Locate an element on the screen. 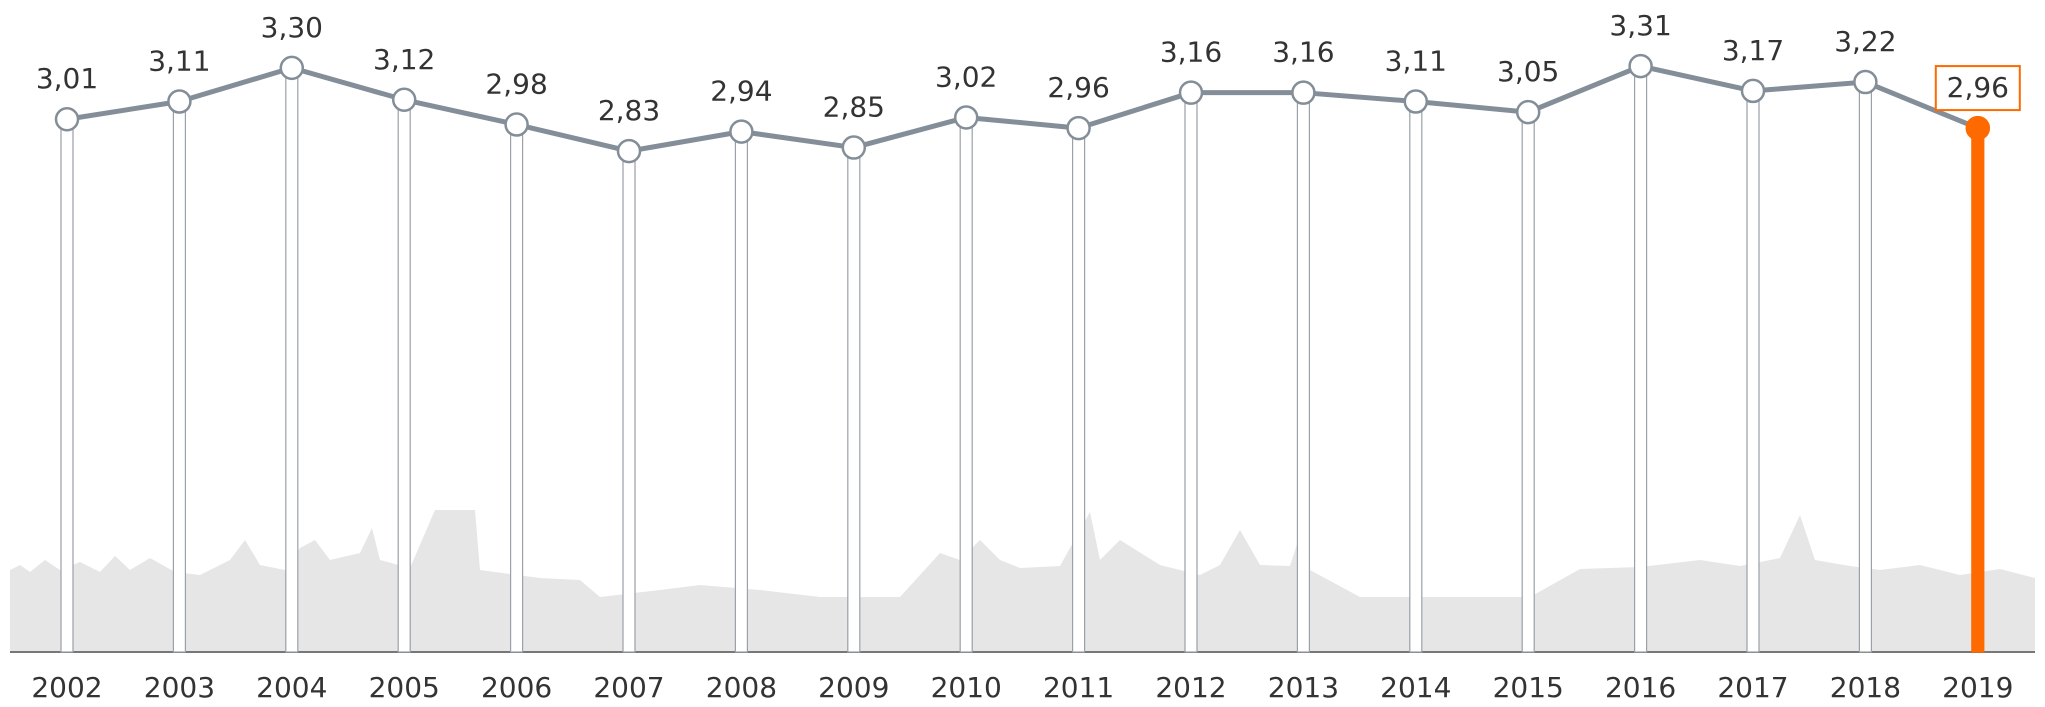  x-tick-label: 2005 is located at coordinates (404, 687).